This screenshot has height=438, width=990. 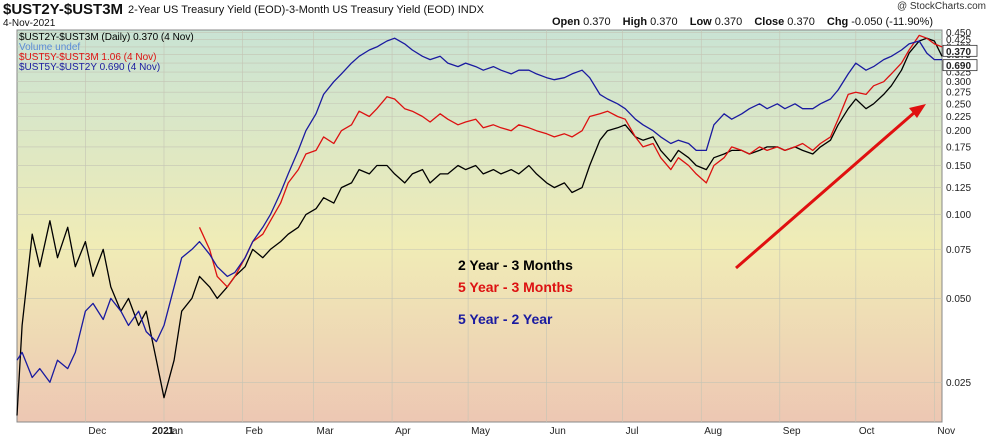 I want to click on ohlc-label: Chg, so click(x=837, y=22).